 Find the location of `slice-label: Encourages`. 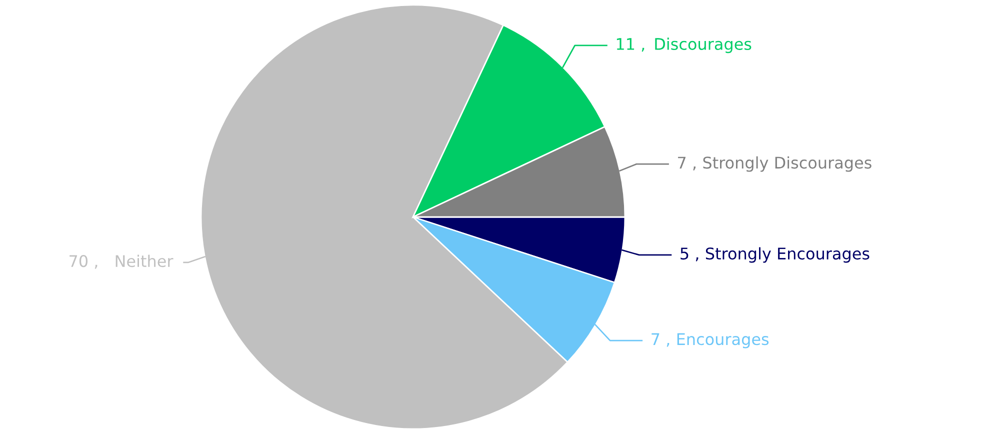

slice-label: Encourages is located at coordinates (723, 340).